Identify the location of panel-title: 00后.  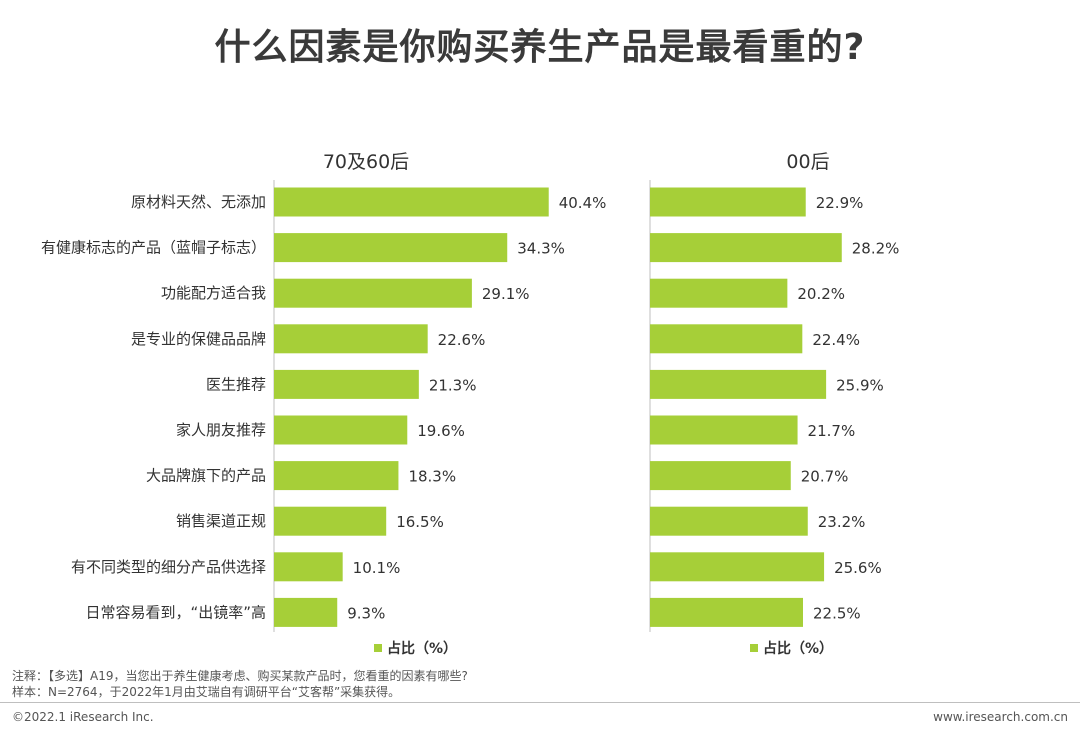
(807, 162).